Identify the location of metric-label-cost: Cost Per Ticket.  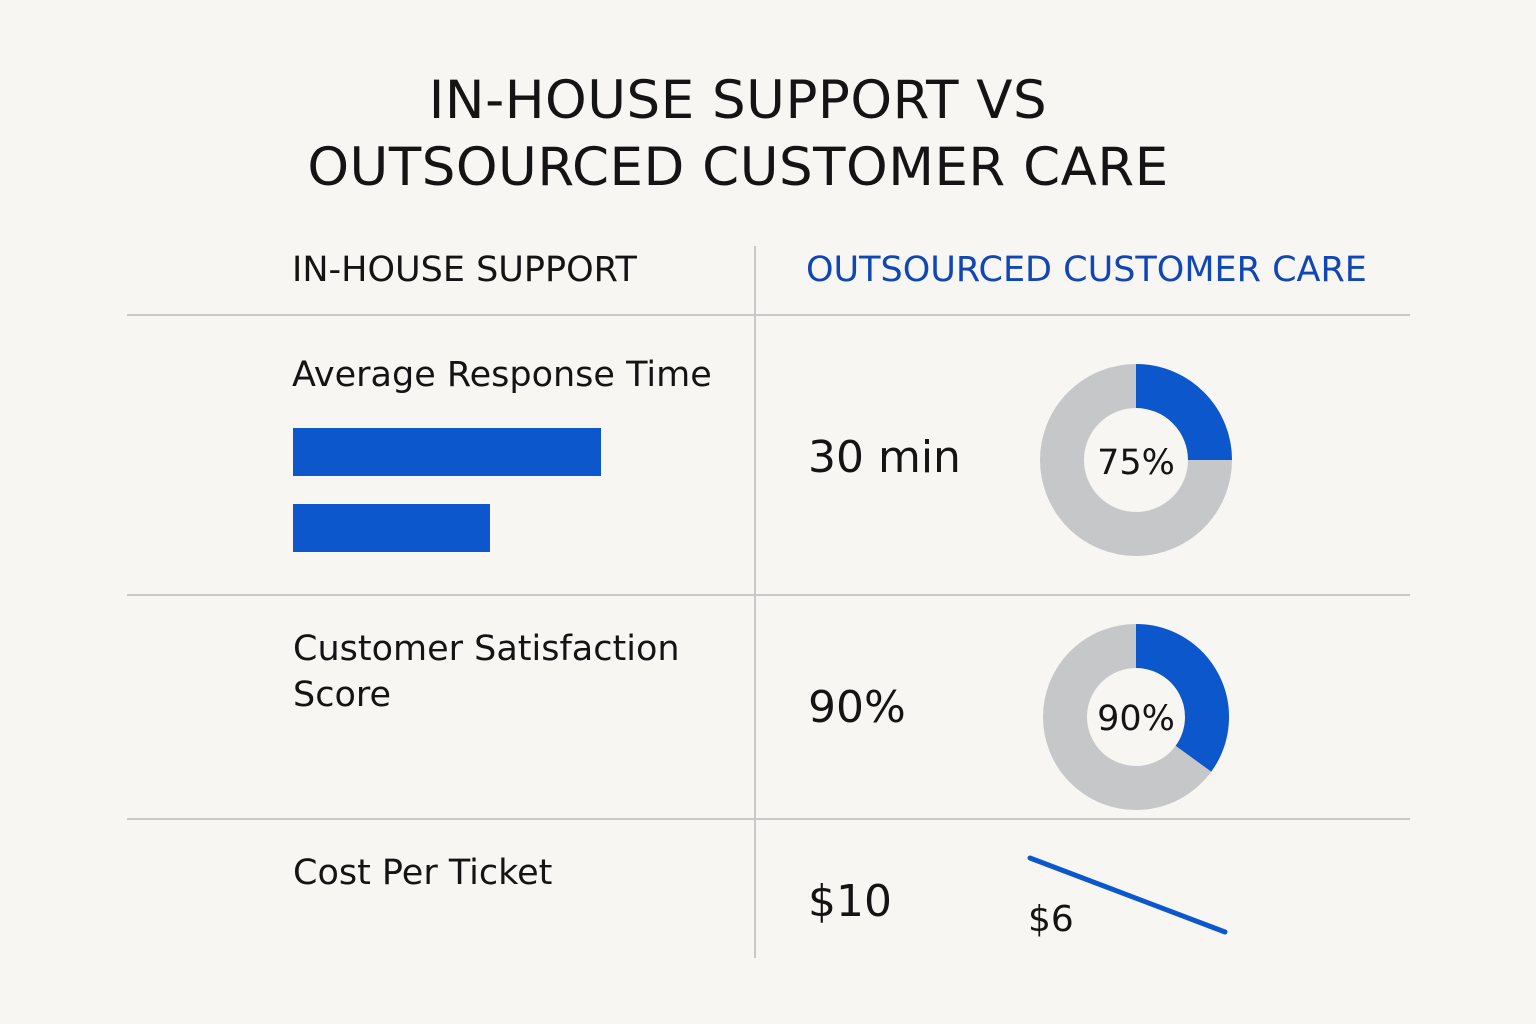
(423, 873).